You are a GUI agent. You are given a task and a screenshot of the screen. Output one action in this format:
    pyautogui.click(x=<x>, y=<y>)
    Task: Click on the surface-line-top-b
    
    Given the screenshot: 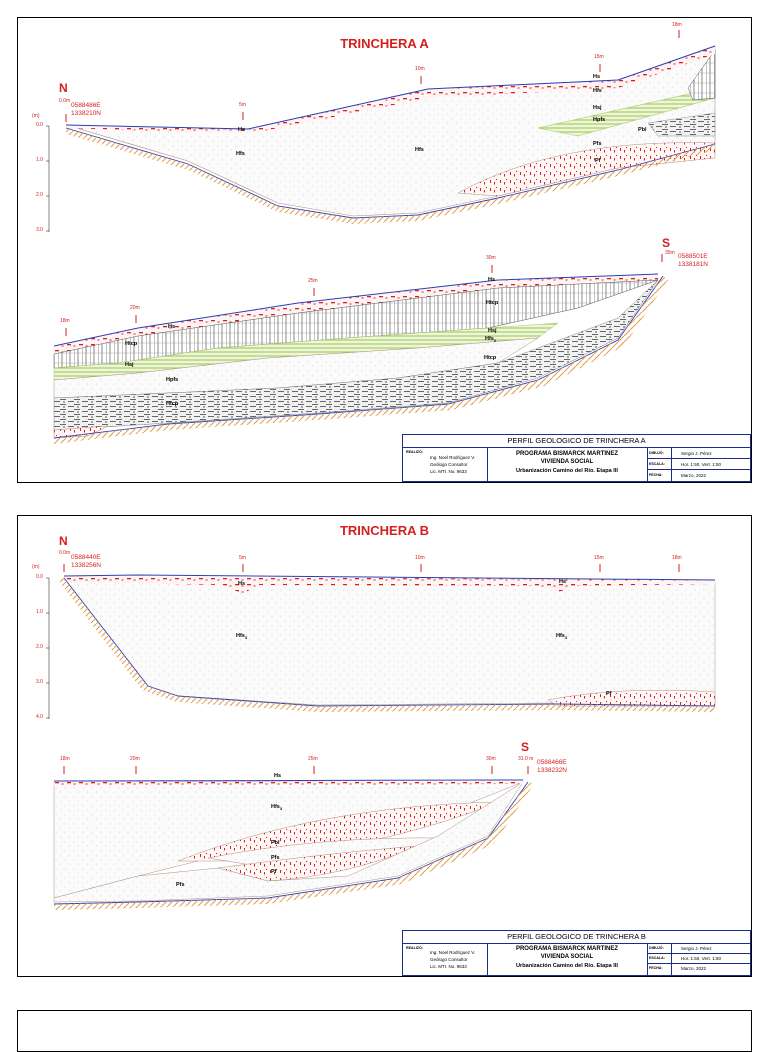 What is the action you would take?
    pyautogui.click(x=389, y=577)
    